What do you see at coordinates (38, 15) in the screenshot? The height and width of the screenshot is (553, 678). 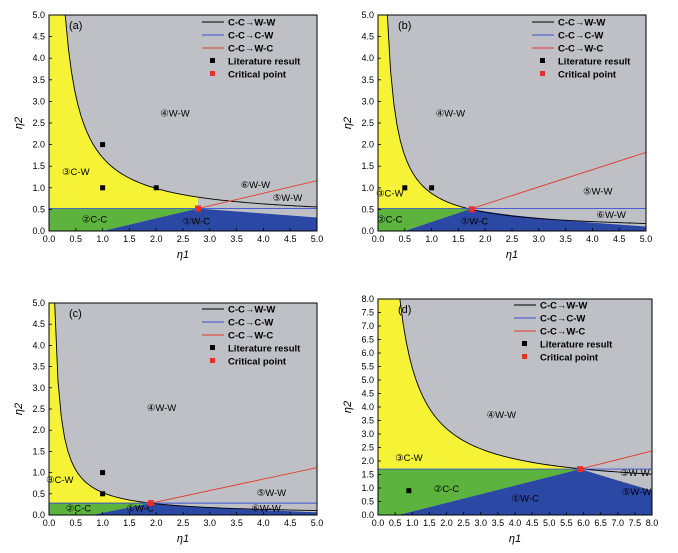 I see `y-tick-label: 5.0` at bounding box center [38, 15].